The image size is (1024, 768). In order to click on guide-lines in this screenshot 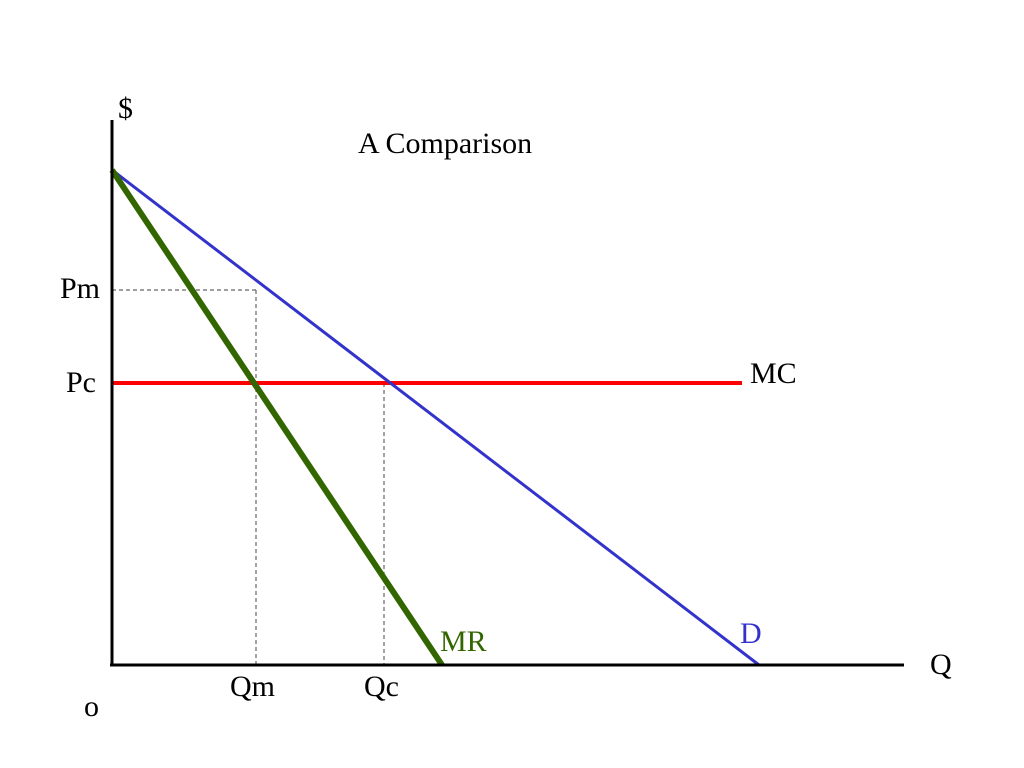, I will do `click(248, 477)`.